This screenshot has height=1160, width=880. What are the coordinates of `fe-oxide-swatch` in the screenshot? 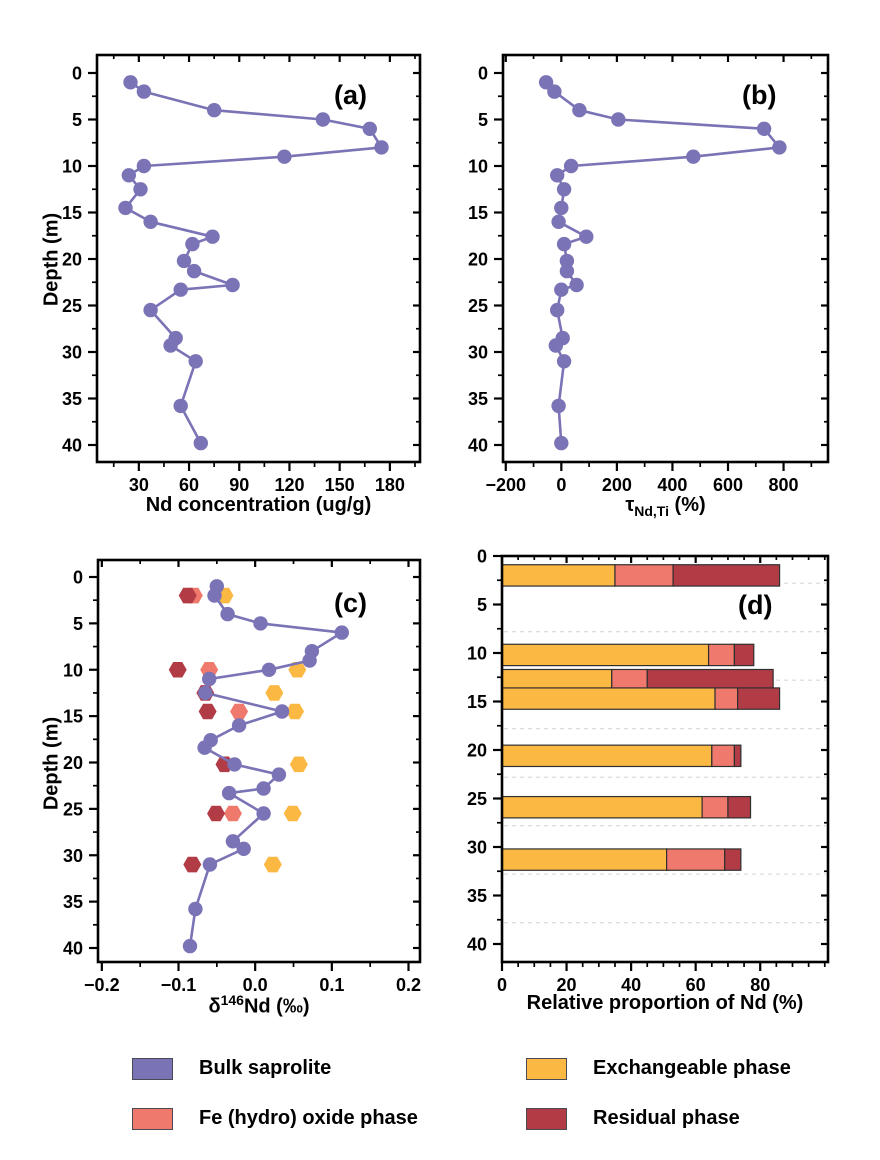 It's located at (152, 1118).